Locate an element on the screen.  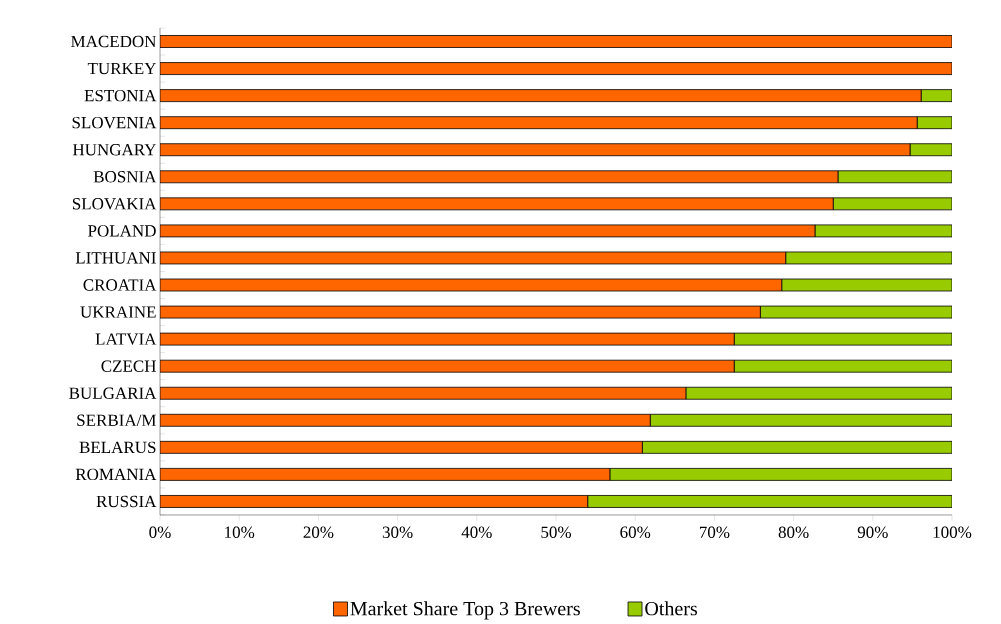
x-tick-label: 60% is located at coordinates (635, 532).